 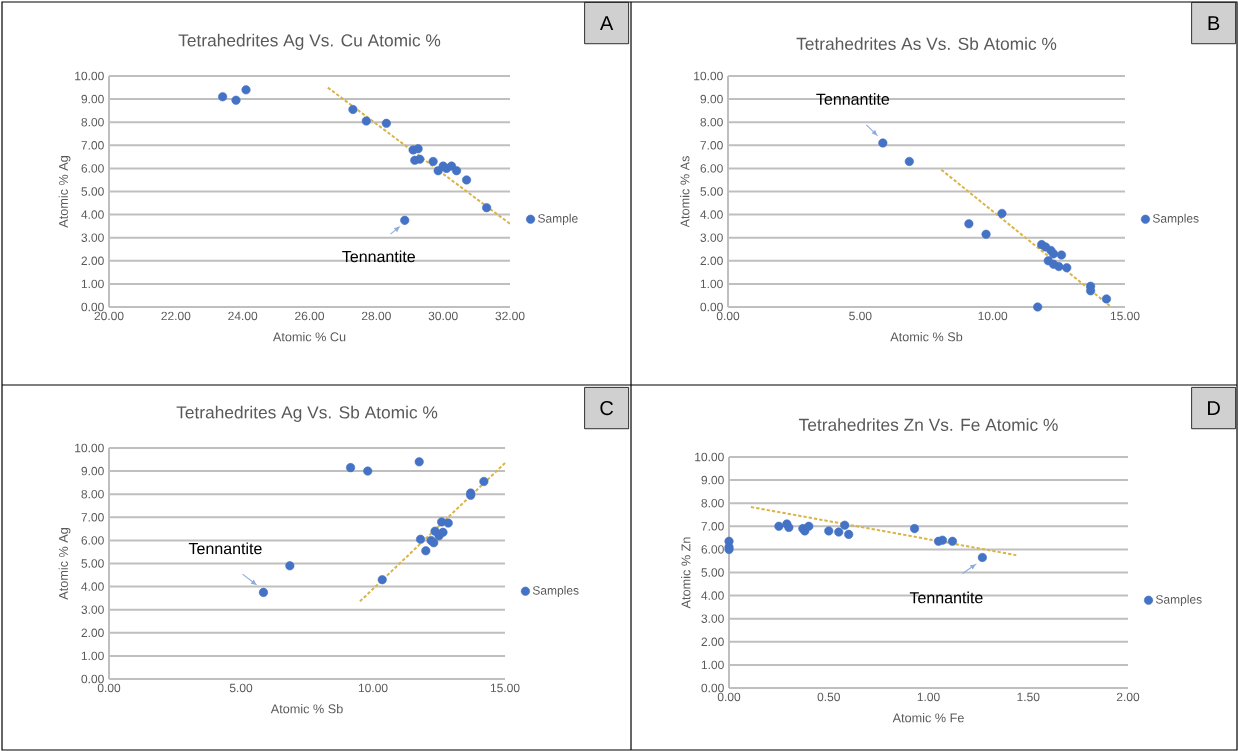 What do you see at coordinates (376, 316) in the screenshot?
I see `x-tick-label: 28.00` at bounding box center [376, 316].